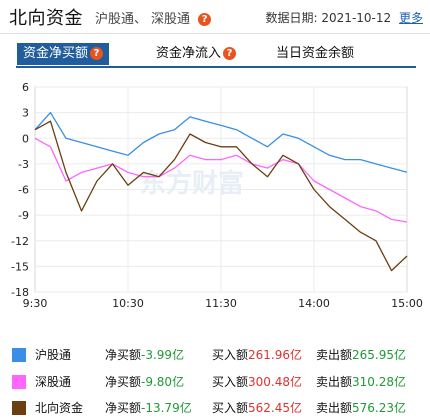 The image size is (430, 420). Describe the element at coordinates (20, 266) in the screenshot. I see `y-tick-label: -15` at that location.